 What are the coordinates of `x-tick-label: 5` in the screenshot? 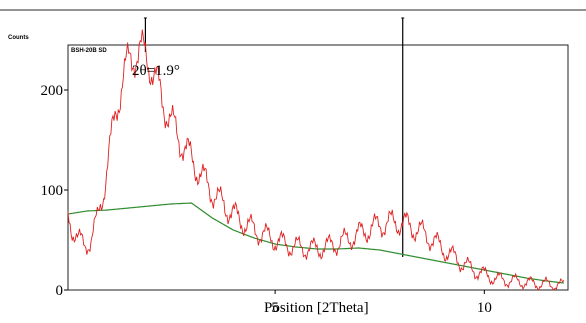 It's located at (275, 308).